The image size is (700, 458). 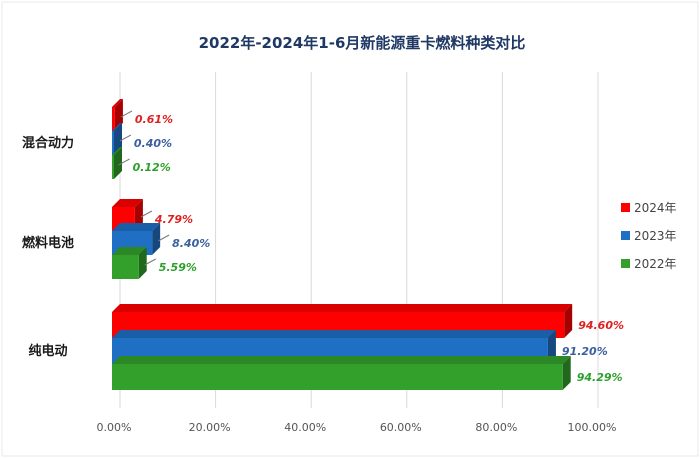 What do you see at coordinates (362, 43) in the screenshot?
I see `chart-title: 2022年-2024年1-6月新能源重卡燃料种类对比` at bounding box center [362, 43].